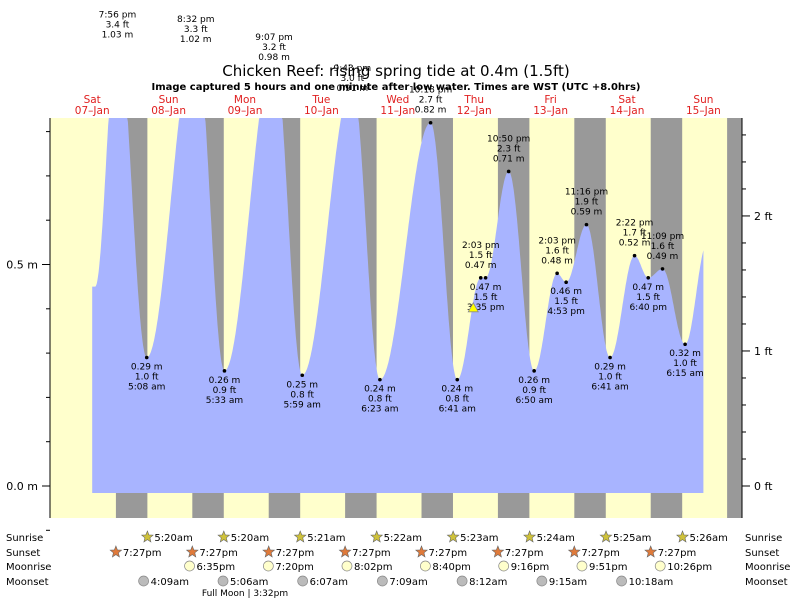 This screenshot has height=605, width=793. What do you see at coordinates (557, 261) in the screenshot?
I see `high-m-label: 0.48 m` at bounding box center [557, 261].